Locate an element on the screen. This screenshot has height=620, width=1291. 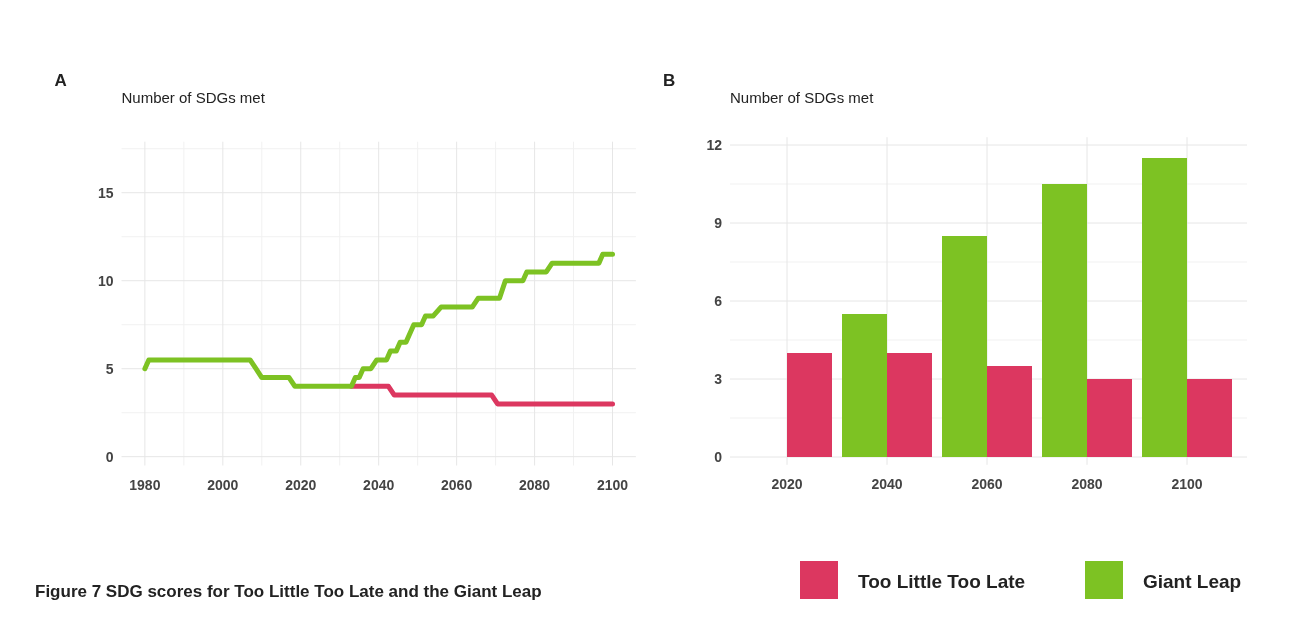
legend-label: Too Little Too Late is located at coordinates (942, 581).